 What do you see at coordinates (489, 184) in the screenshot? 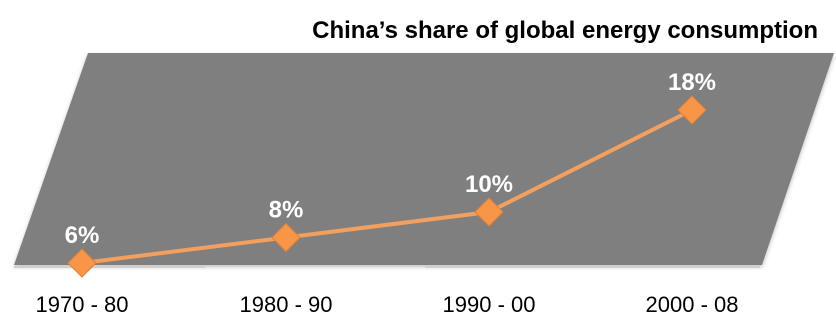
I see `data-label: 10%` at bounding box center [489, 184].